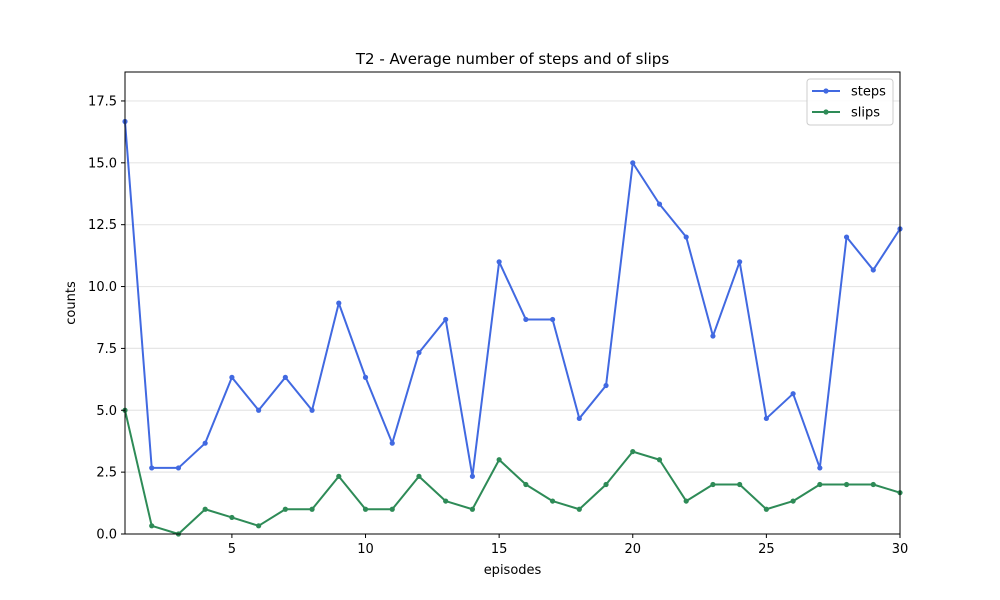 This screenshot has height=600, width=1000. Describe the element at coordinates (513, 570) in the screenshot. I see `x-axis-label: episodes` at that location.